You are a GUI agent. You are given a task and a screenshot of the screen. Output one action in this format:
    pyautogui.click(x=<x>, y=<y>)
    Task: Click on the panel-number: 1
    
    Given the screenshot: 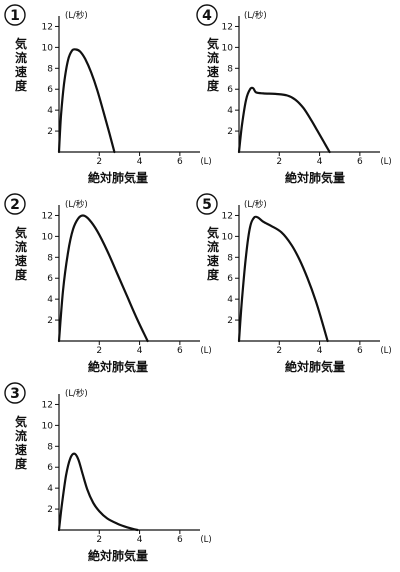 What is the action you would take?
    pyautogui.click(x=15, y=16)
    